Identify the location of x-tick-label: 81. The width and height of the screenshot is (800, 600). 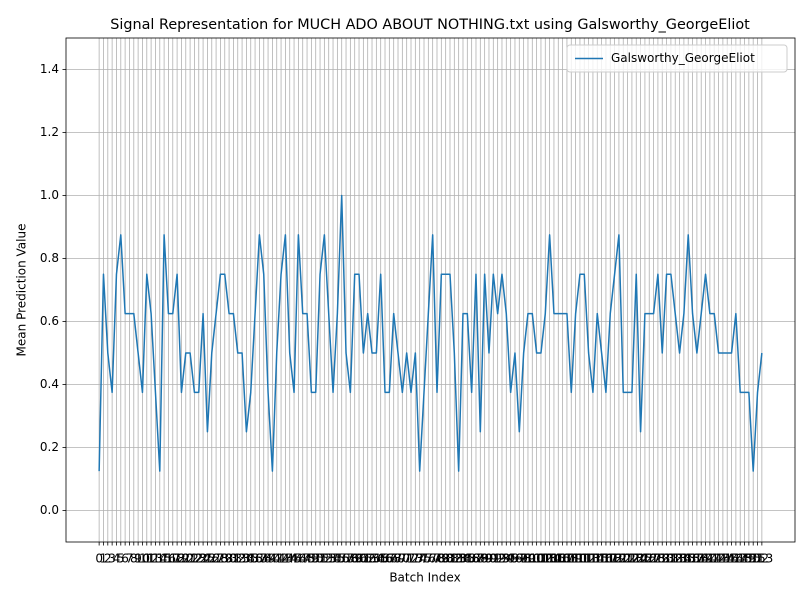
(449, 559).